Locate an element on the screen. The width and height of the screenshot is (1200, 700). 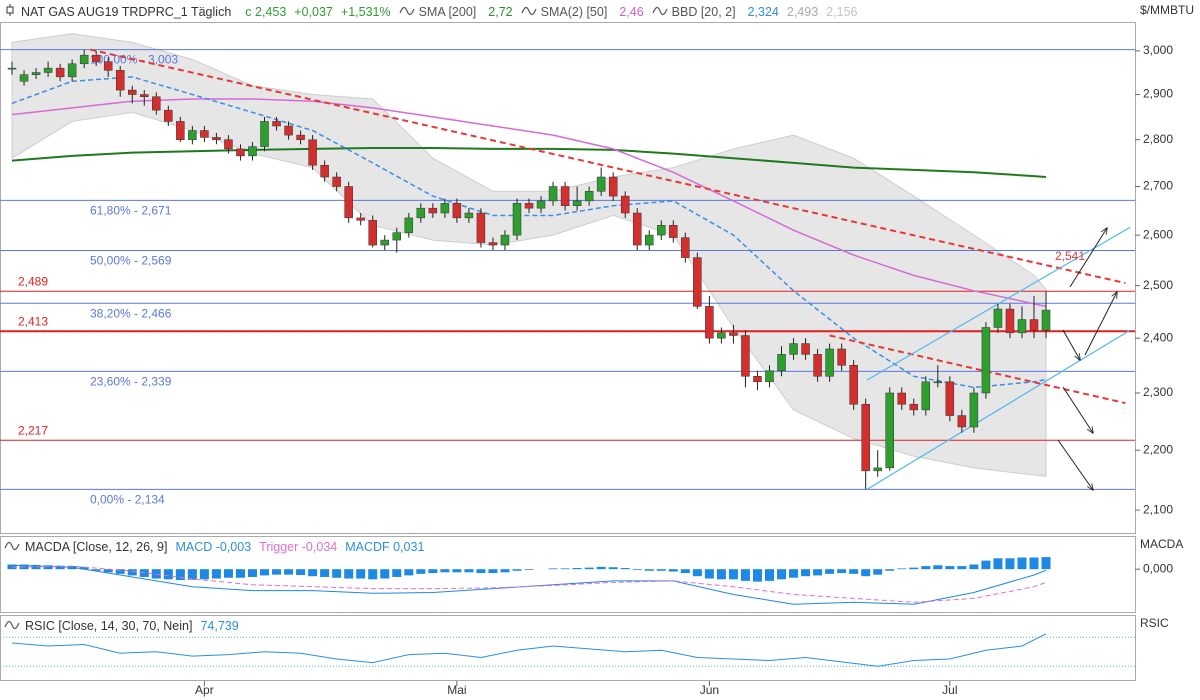
panel-axis-label: RSIC is located at coordinates (1154, 623).